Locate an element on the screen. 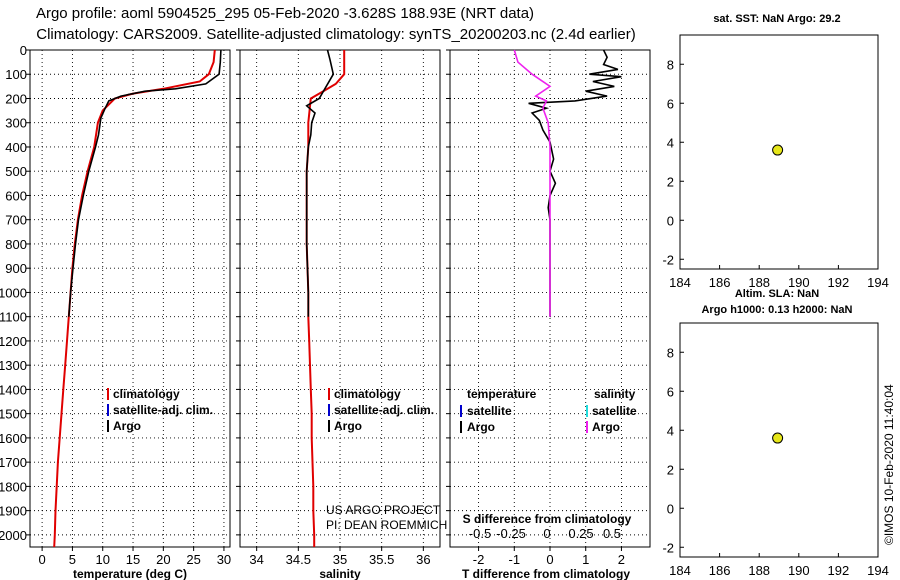  data-points is located at coordinates (778, 294).